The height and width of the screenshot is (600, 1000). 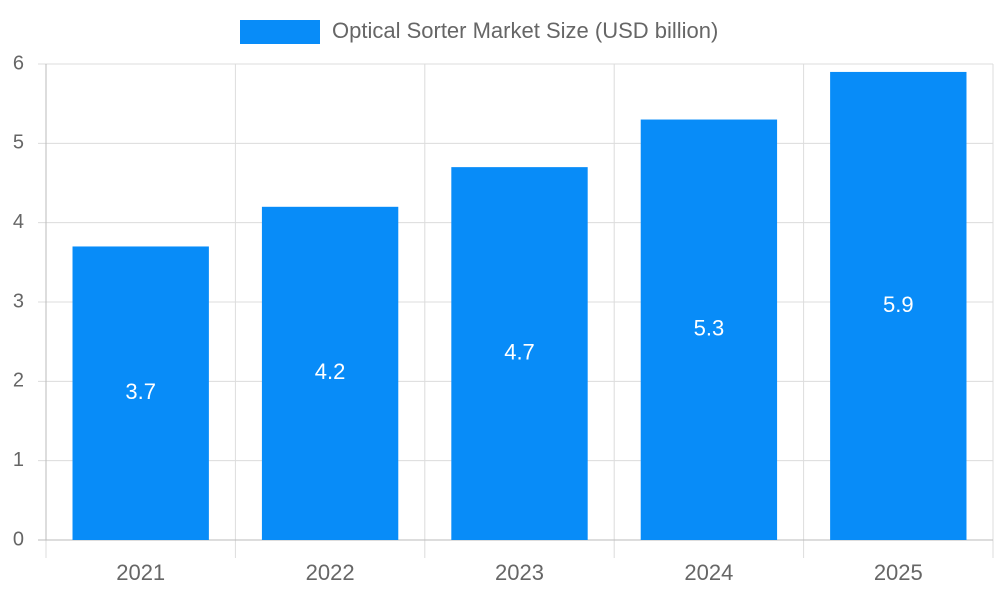 What do you see at coordinates (898, 572) in the screenshot?
I see `x-tick-label: 2025` at bounding box center [898, 572].